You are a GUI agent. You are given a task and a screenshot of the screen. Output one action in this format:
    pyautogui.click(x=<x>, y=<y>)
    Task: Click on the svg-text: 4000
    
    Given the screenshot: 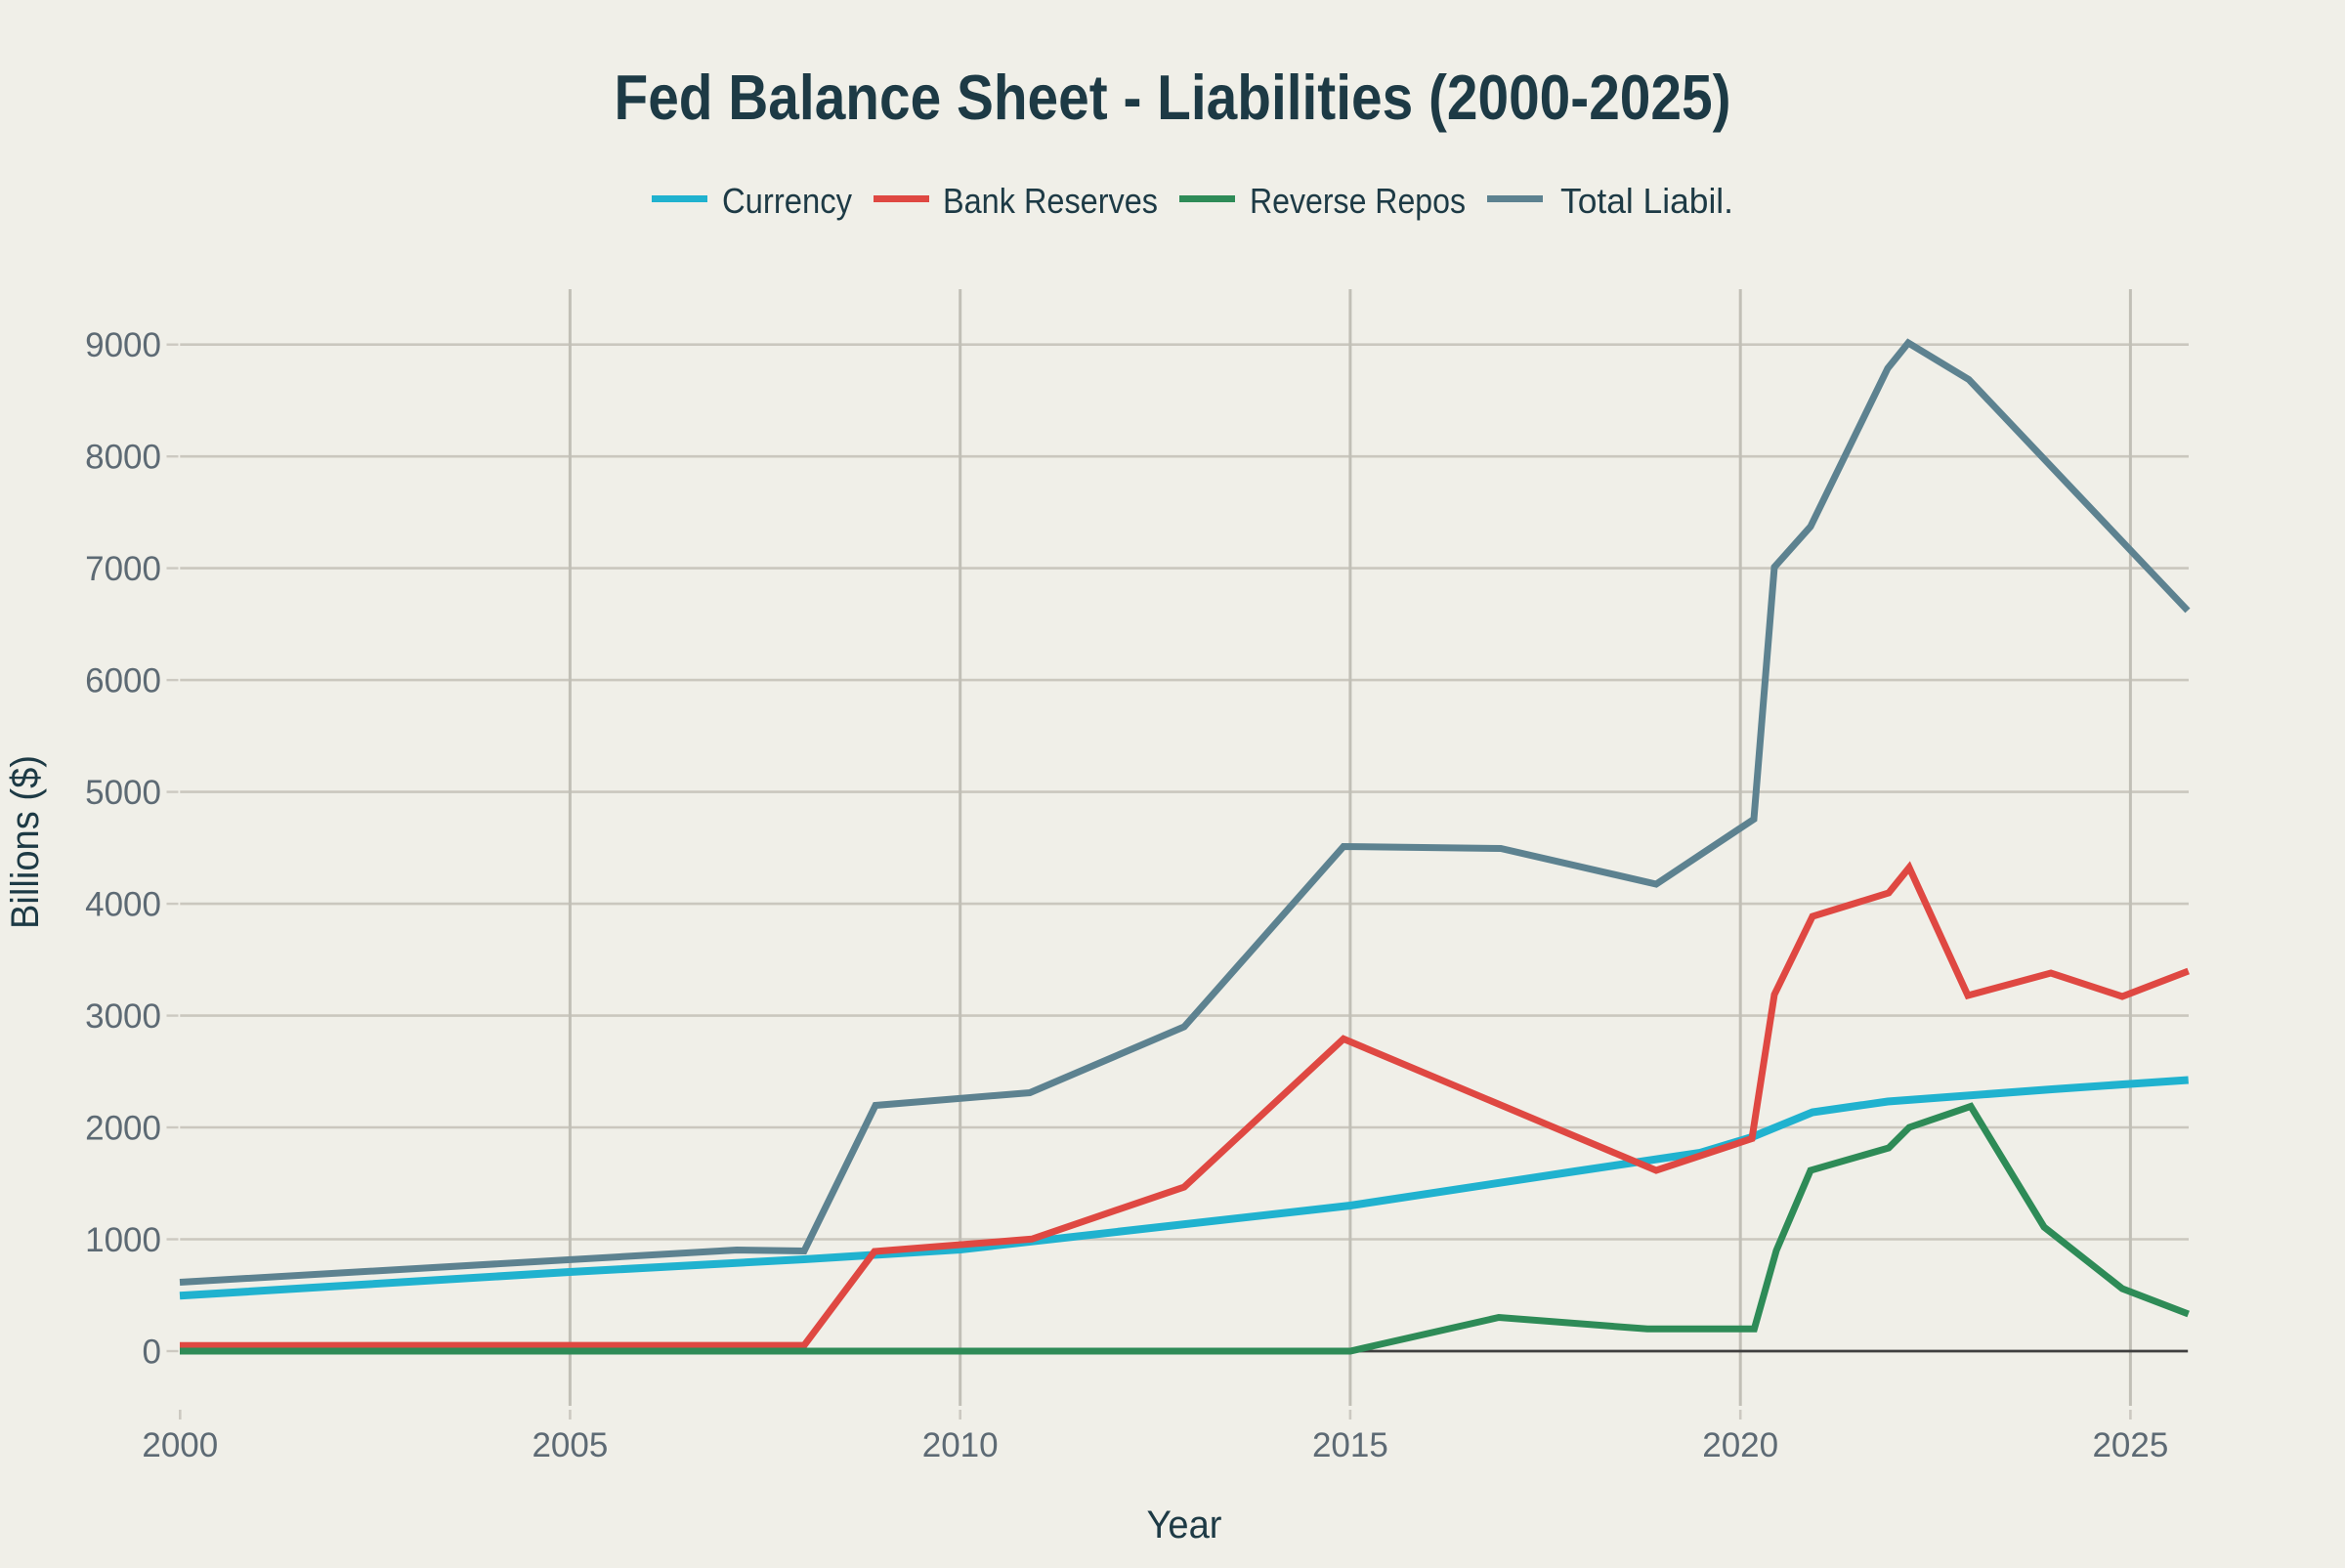 What is the action you would take?
    pyautogui.click(x=123, y=905)
    